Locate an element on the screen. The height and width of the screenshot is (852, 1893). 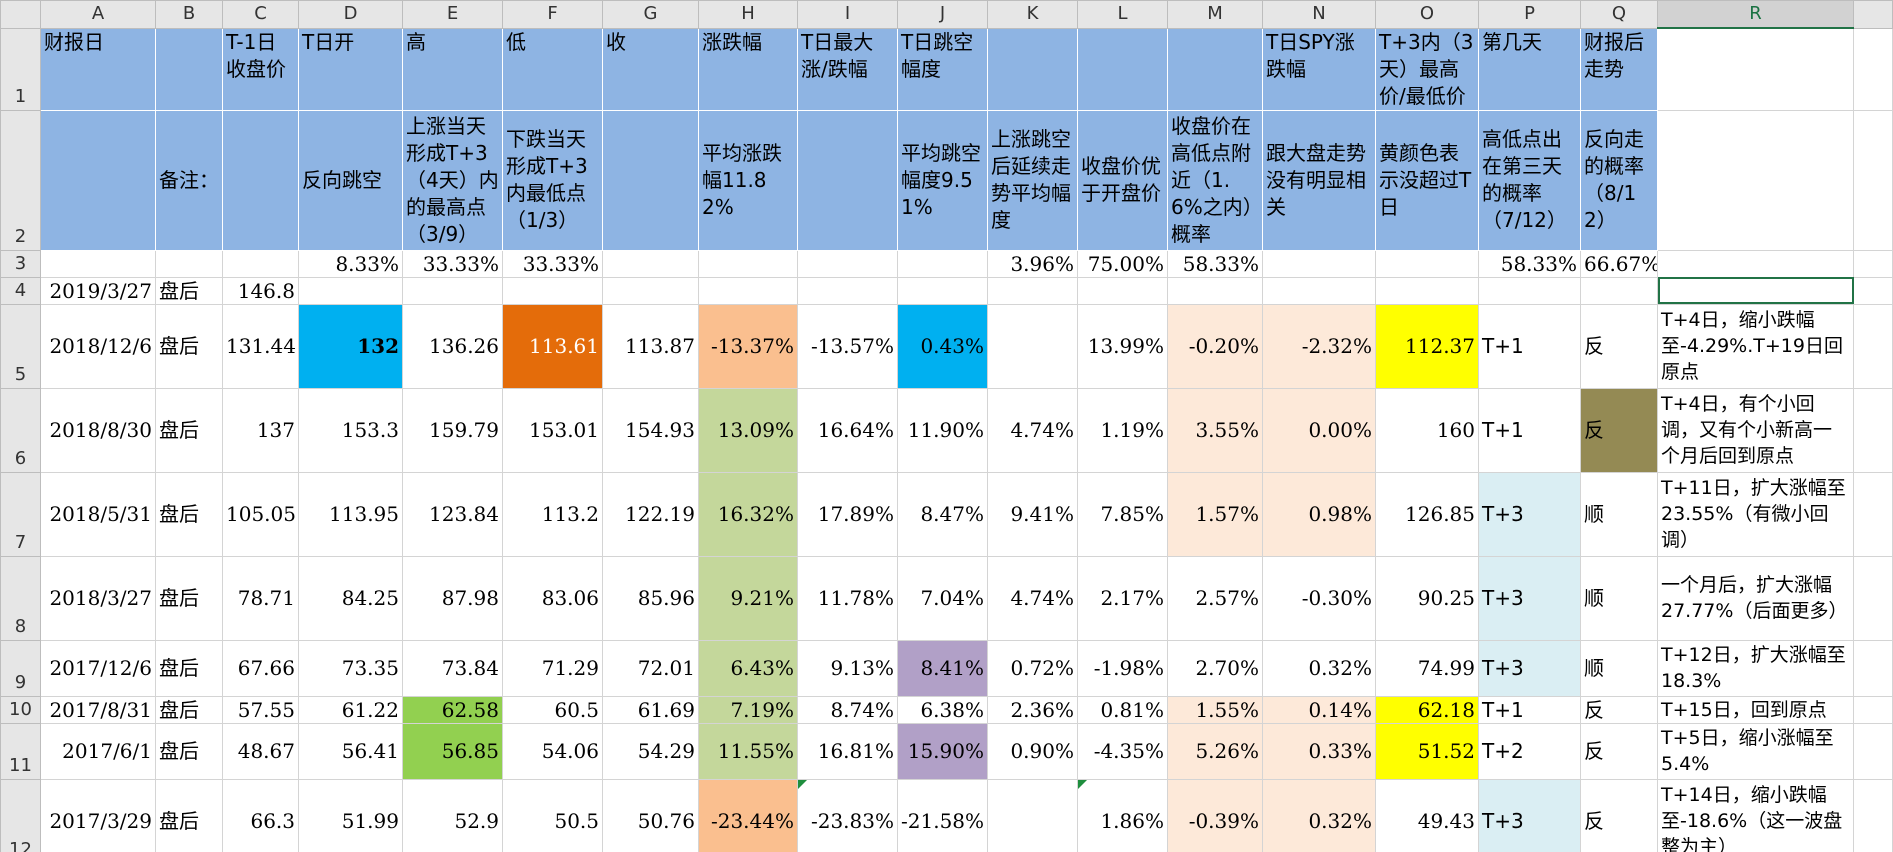
cell-h9: 6.43% is located at coordinates (748, 668).